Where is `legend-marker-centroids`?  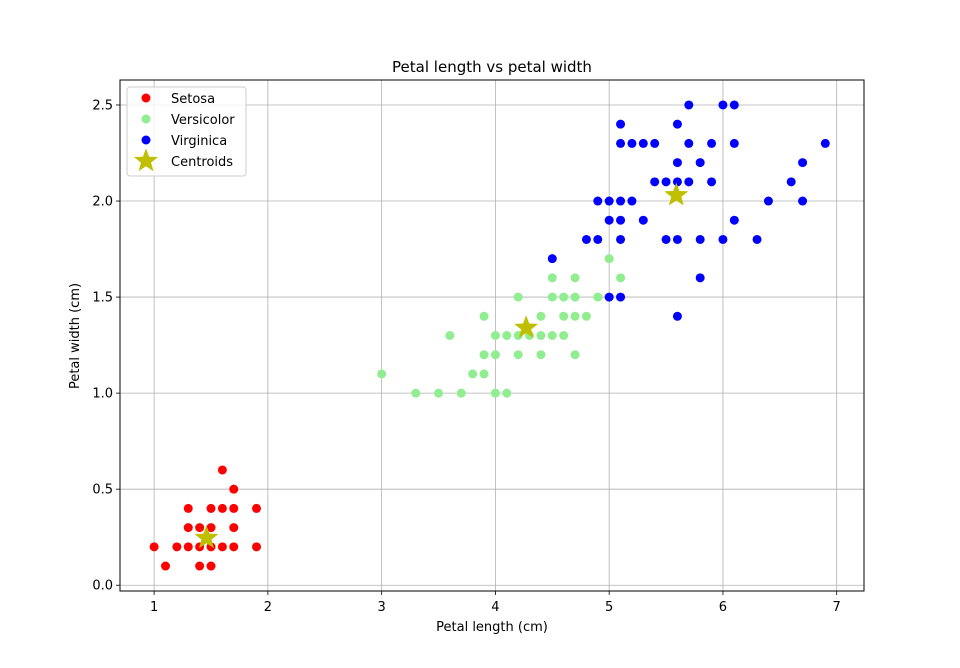 legend-marker-centroids is located at coordinates (146, 160).